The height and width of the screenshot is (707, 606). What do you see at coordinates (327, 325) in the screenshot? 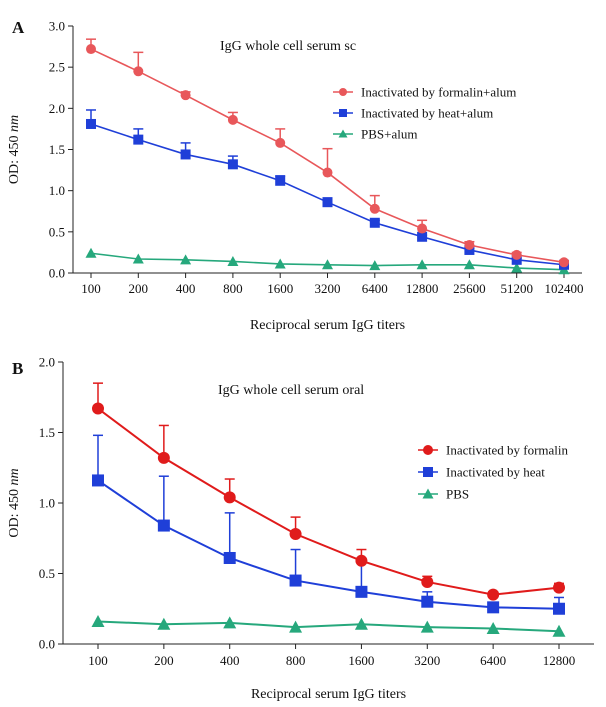
I see `x-axis-title: Reciprocal serum IgG titers` at bounding box center [327, 325].